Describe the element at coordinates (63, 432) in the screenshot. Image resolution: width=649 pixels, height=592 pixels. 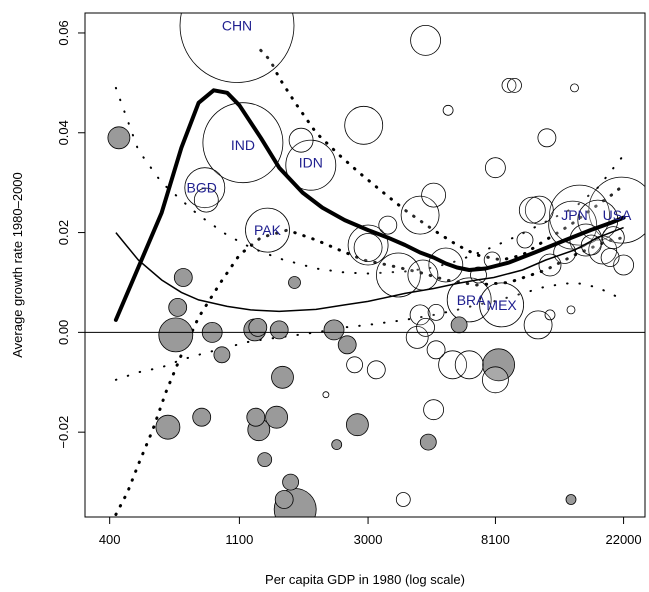
I see `y-tick-label: −0.02` at that location.